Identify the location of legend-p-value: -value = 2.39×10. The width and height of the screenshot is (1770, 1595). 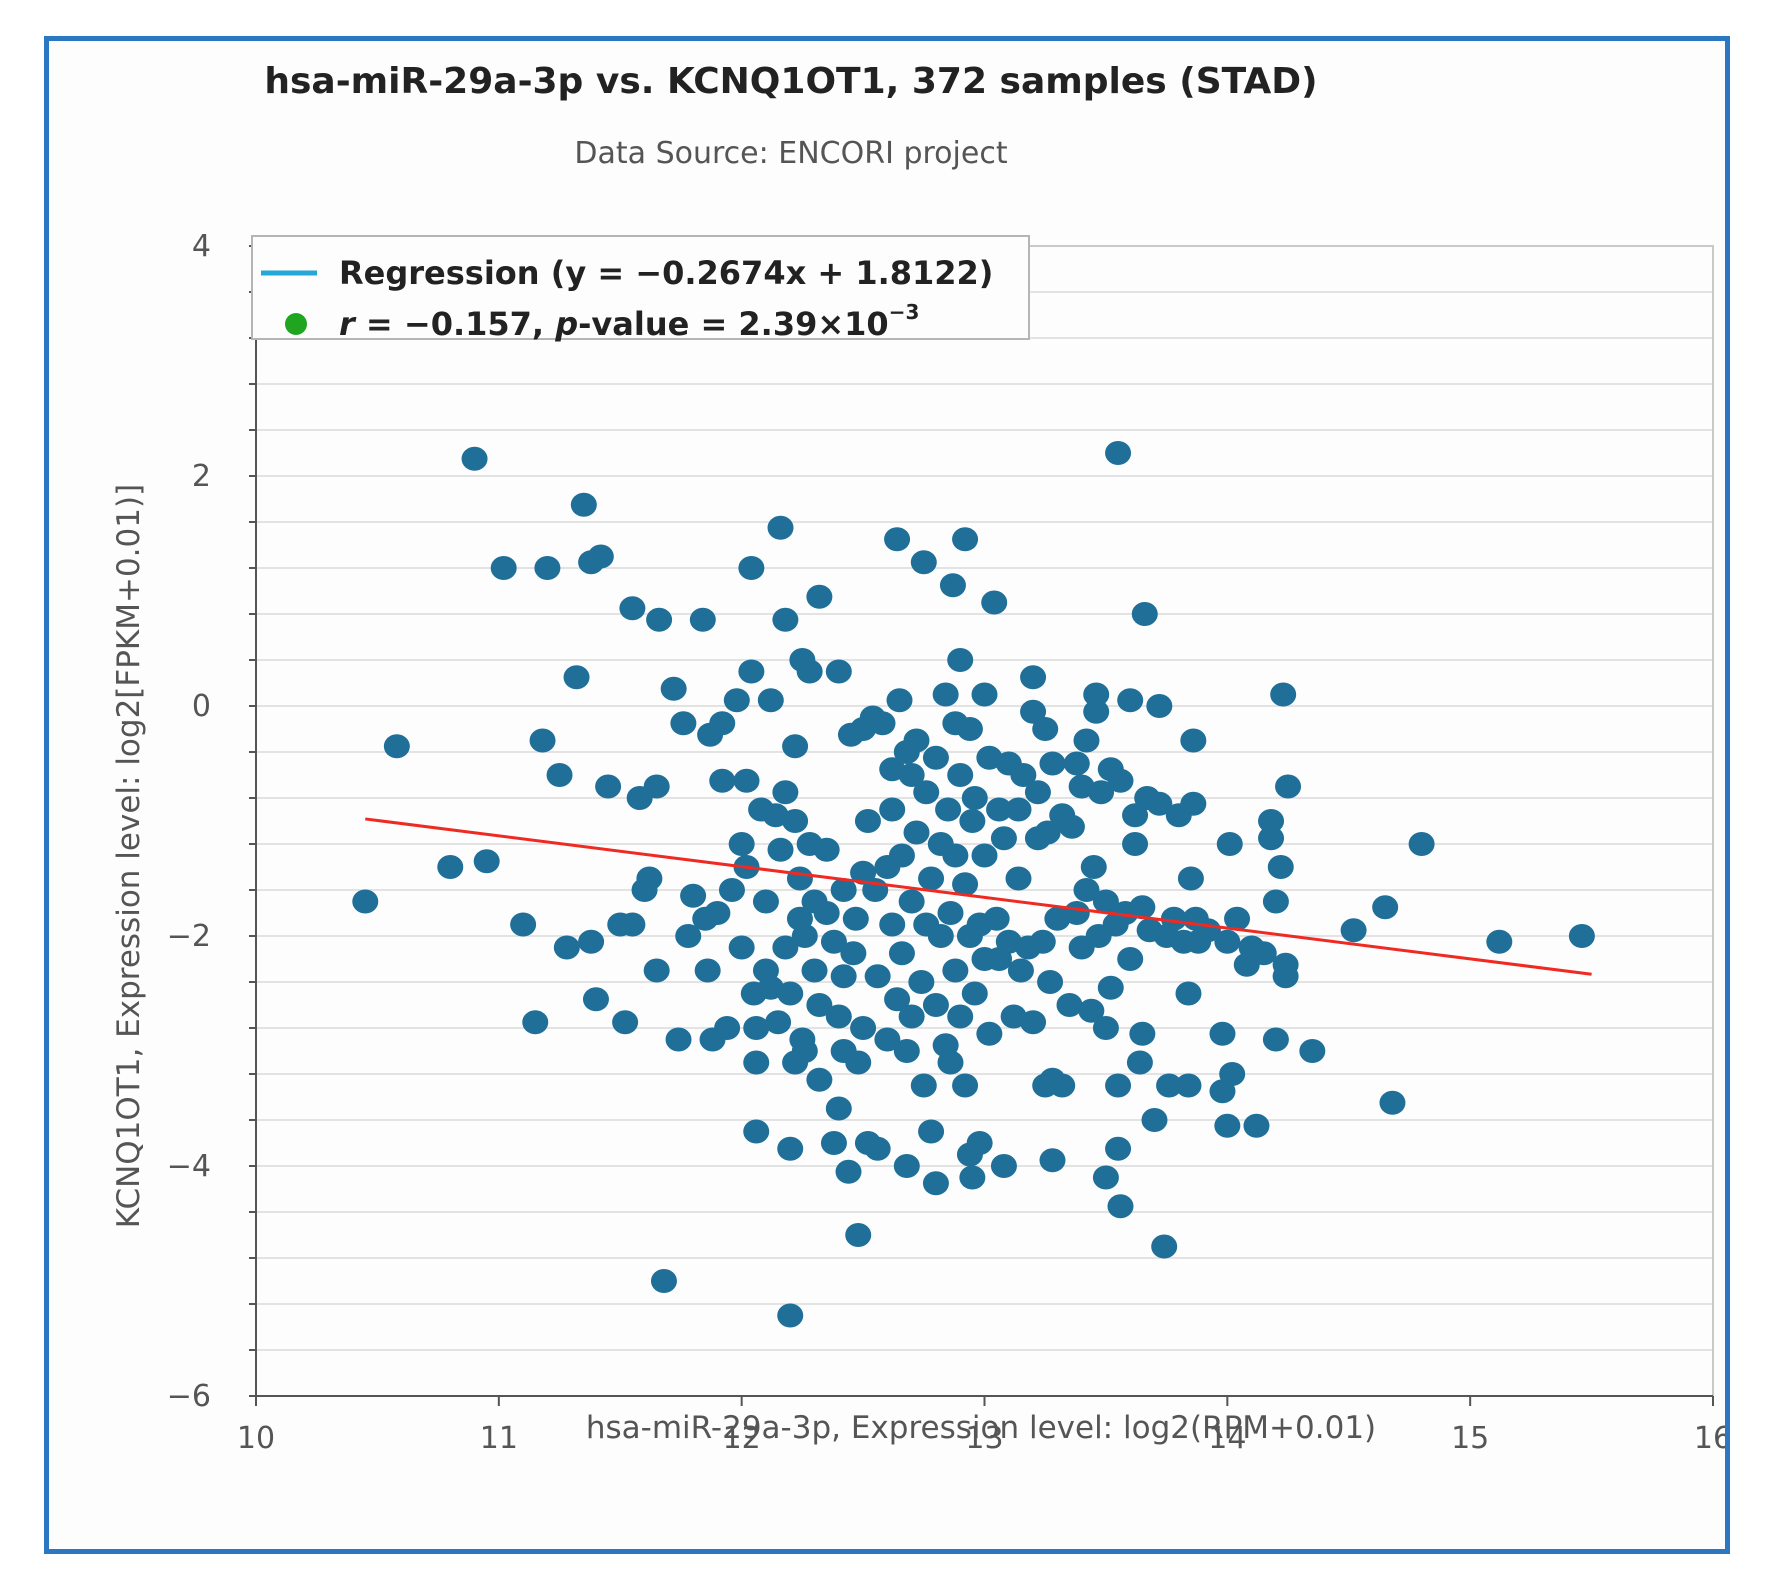
(733, 324).